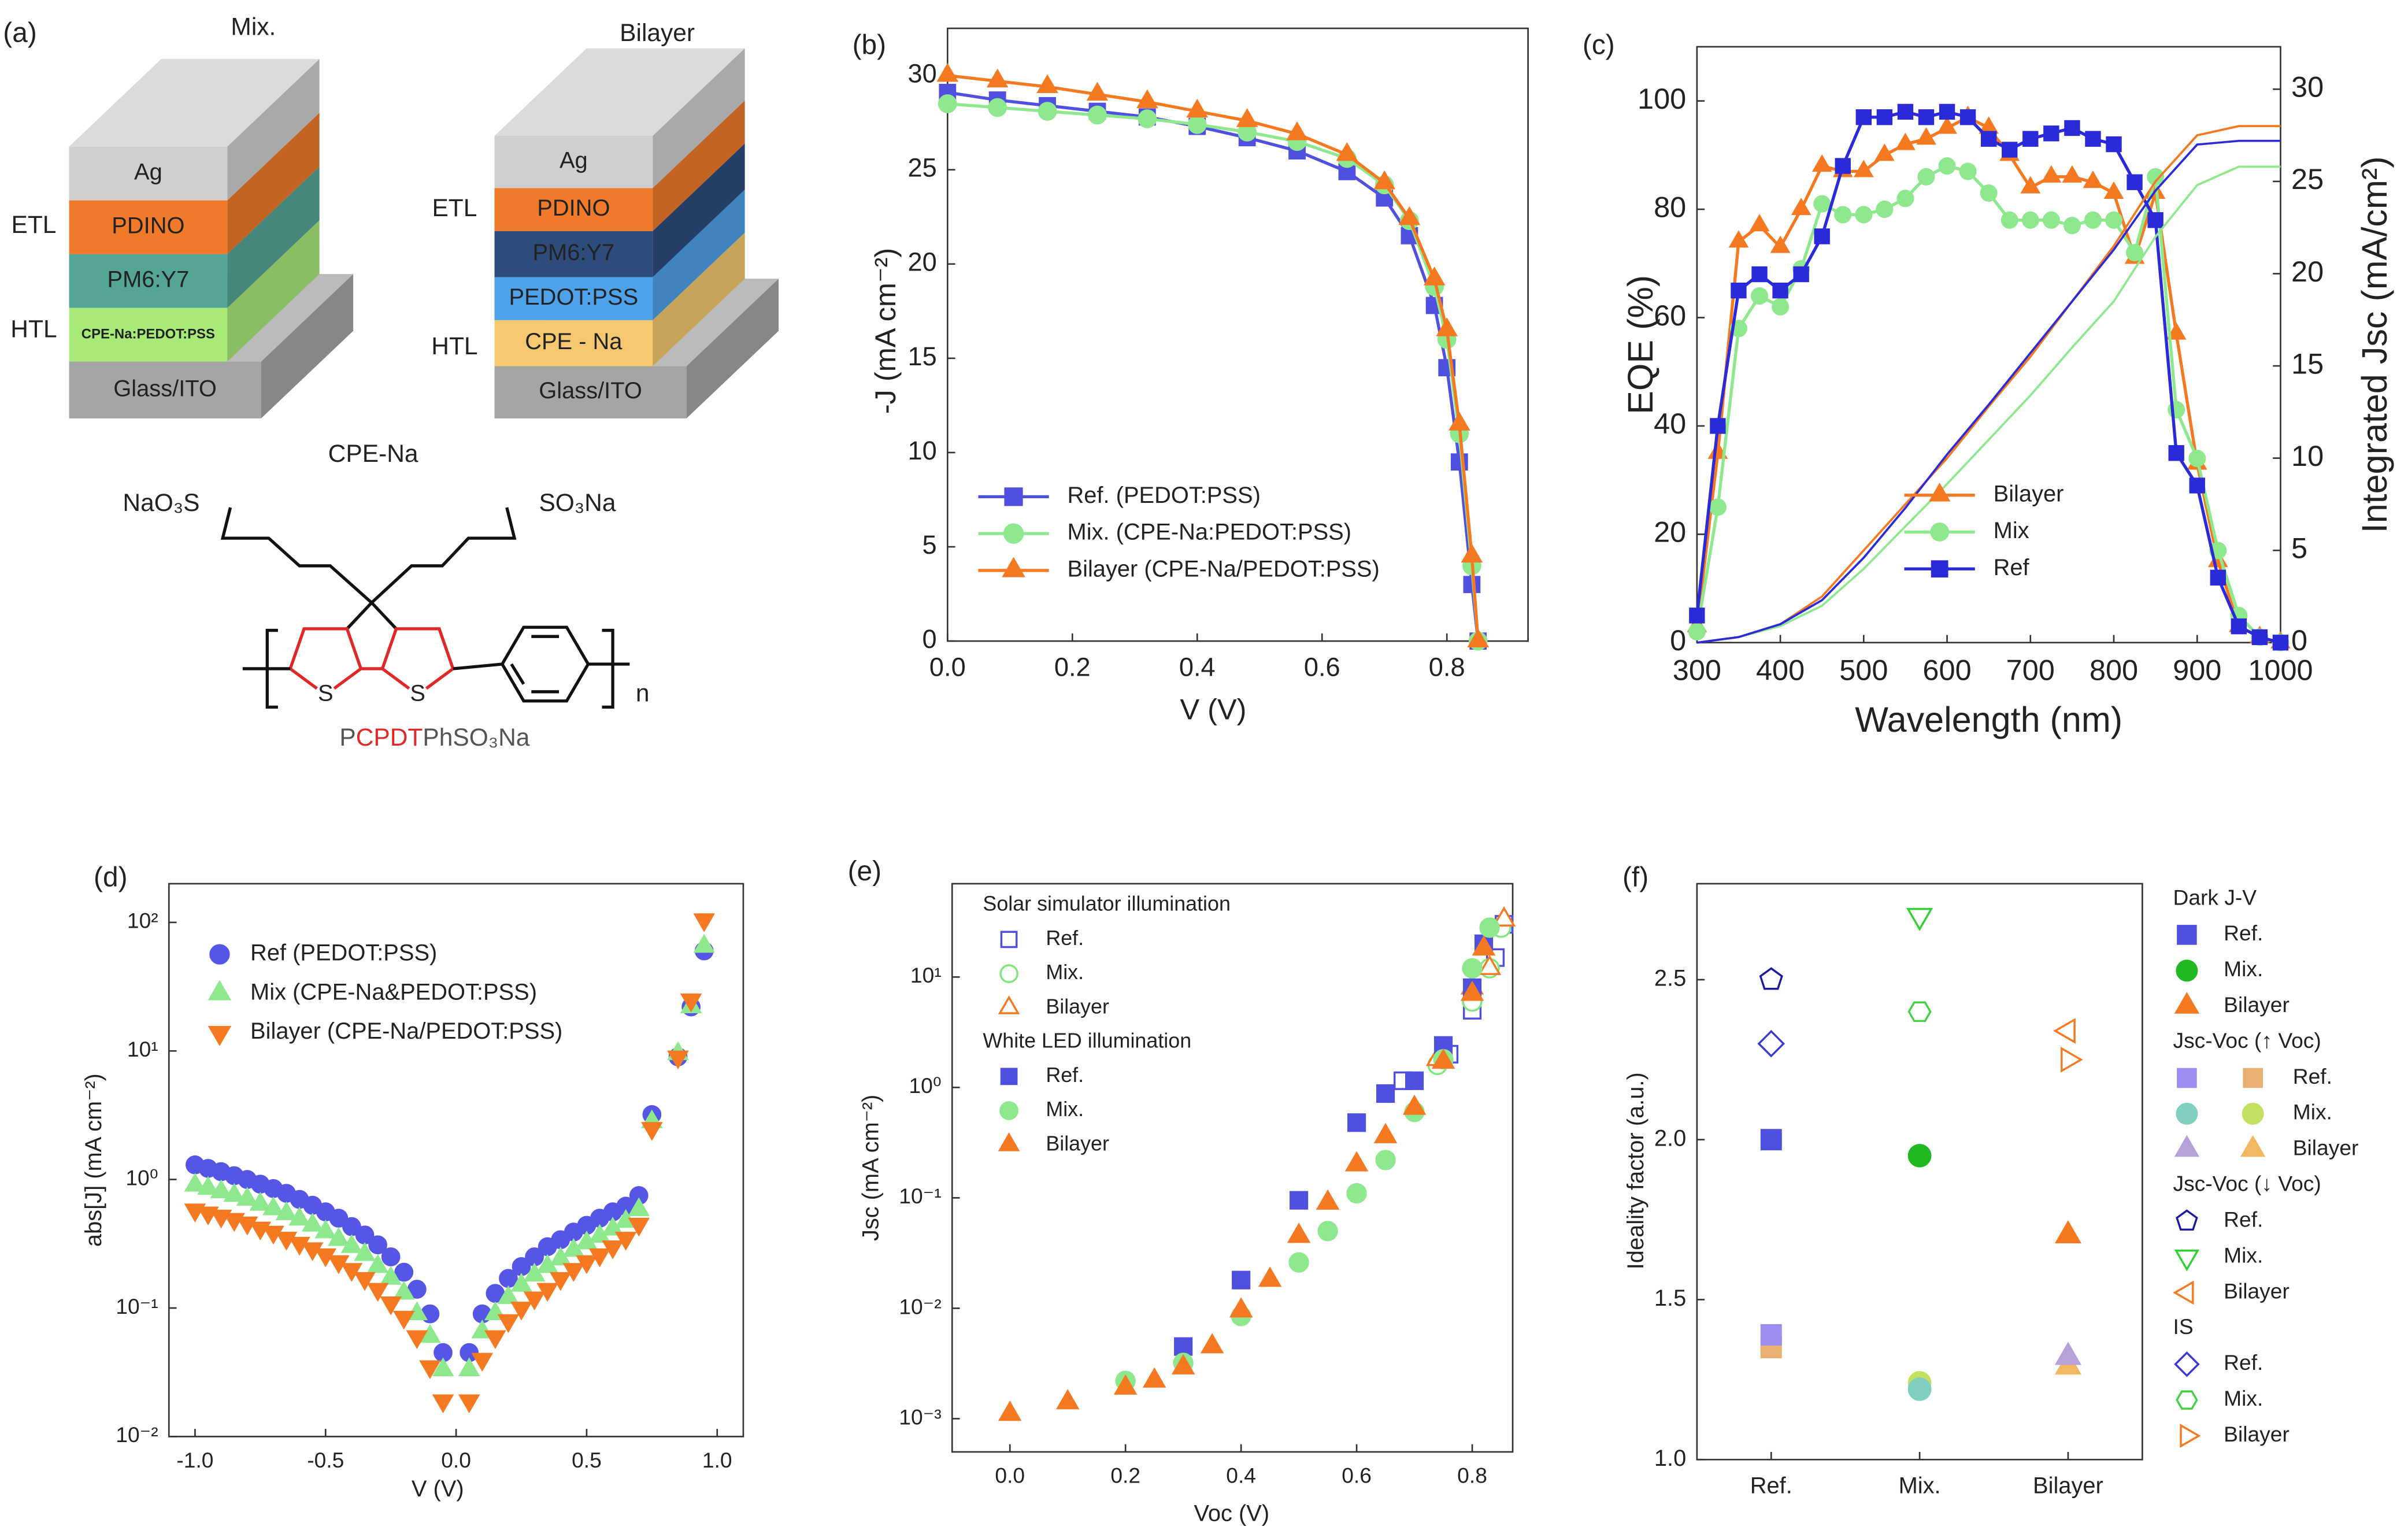 Image resolution: width=2408 pixels, height=1534 pixels. Describe the element at coordinates (2183, 1326) in the screenshot. I see `legend-title: IS` at that location.